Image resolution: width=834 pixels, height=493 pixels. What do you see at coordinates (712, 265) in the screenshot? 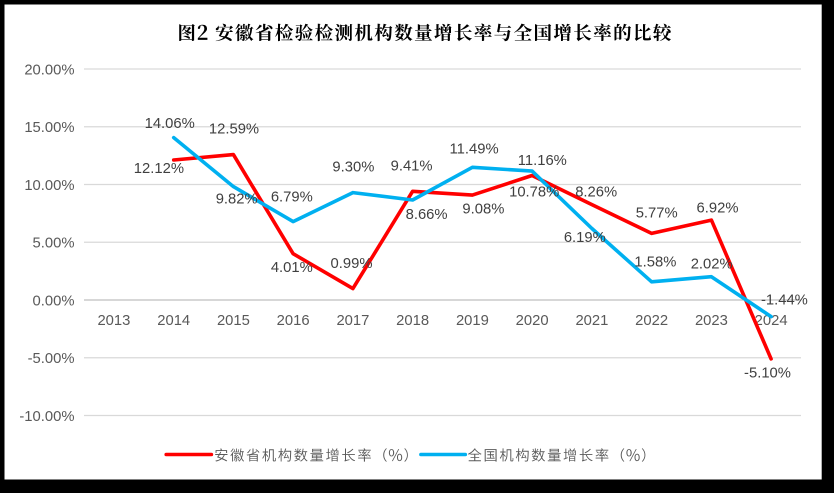
I see `svg-text: 2.02%` at bounding box center [712, 265].